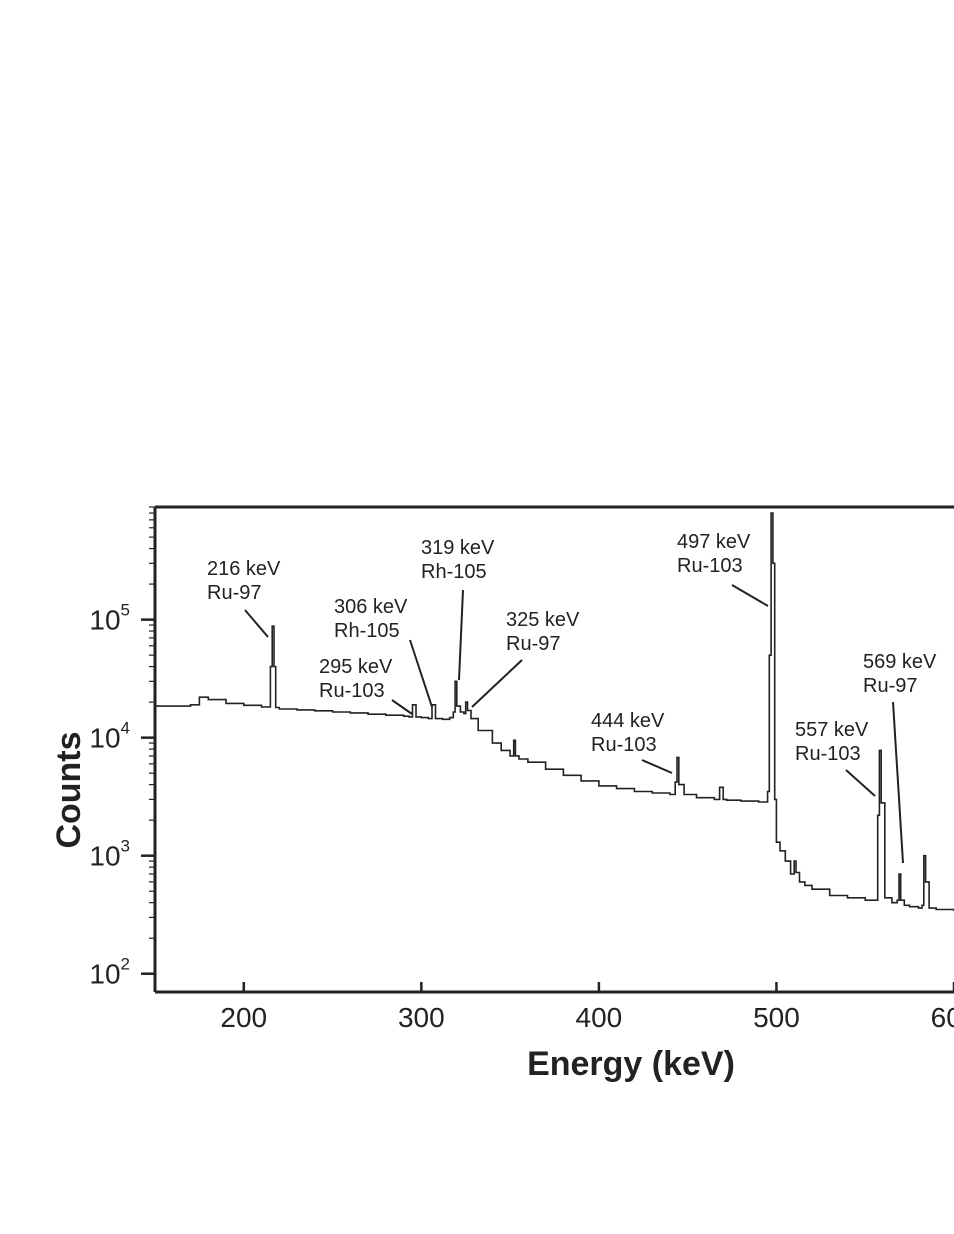 This screenshot has height=1234, width=954. What do you see at coordinates (421, 1017) in the screenshot?
I see `x-tick-label-1: 300` at bounding box center [421, 1017].